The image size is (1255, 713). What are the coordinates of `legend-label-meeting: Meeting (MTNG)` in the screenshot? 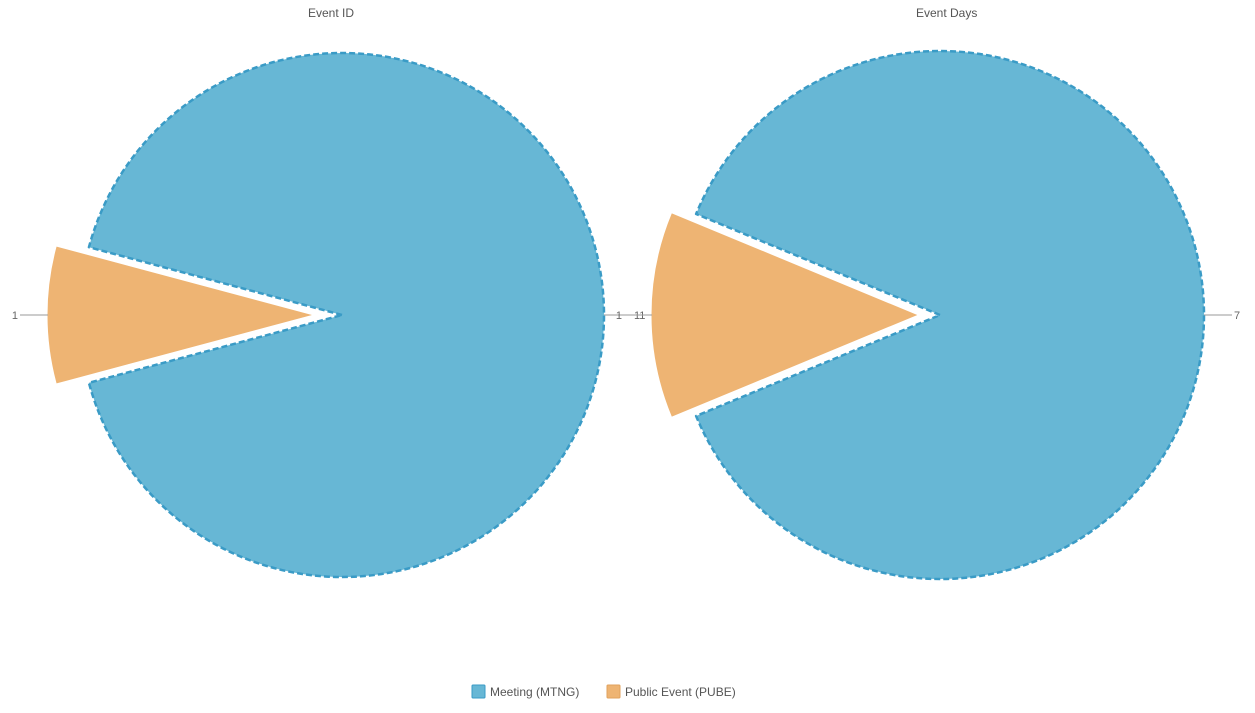 It's located at (534, 692).